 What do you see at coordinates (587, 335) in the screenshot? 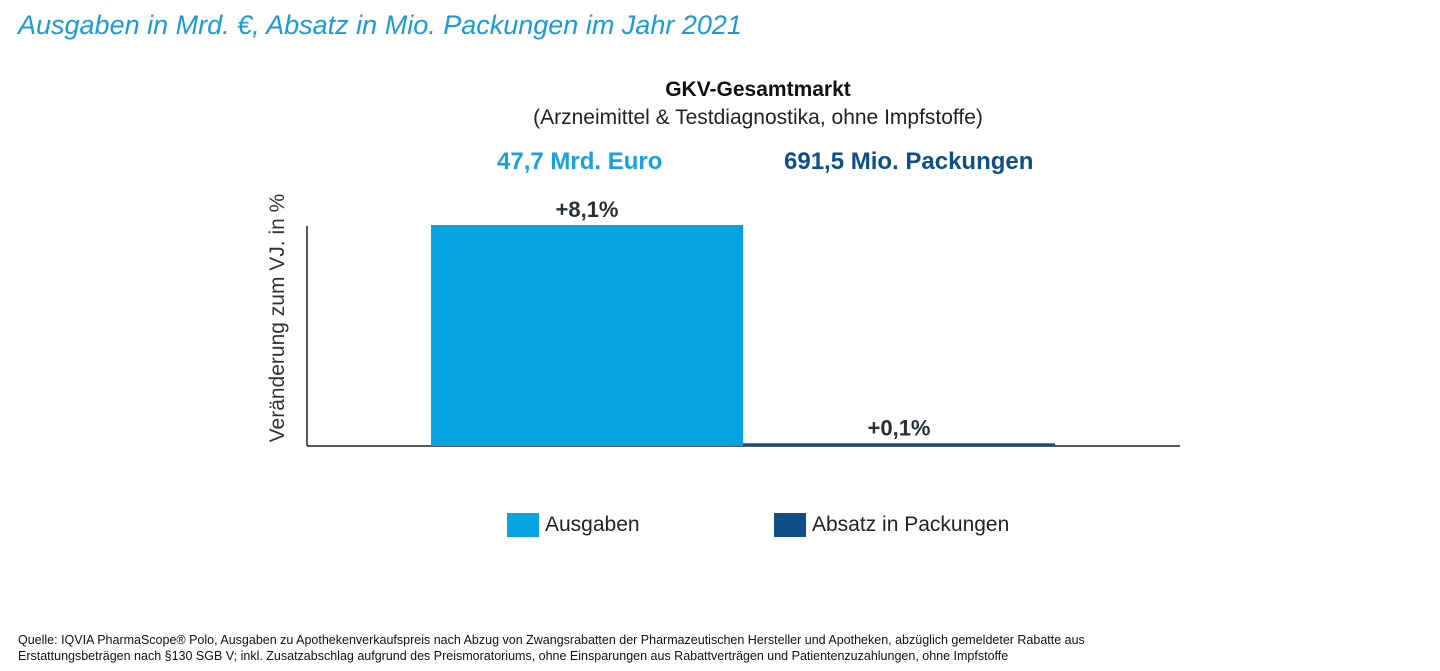
I see `bar-ausgaben` at bounding box center [587, 335].